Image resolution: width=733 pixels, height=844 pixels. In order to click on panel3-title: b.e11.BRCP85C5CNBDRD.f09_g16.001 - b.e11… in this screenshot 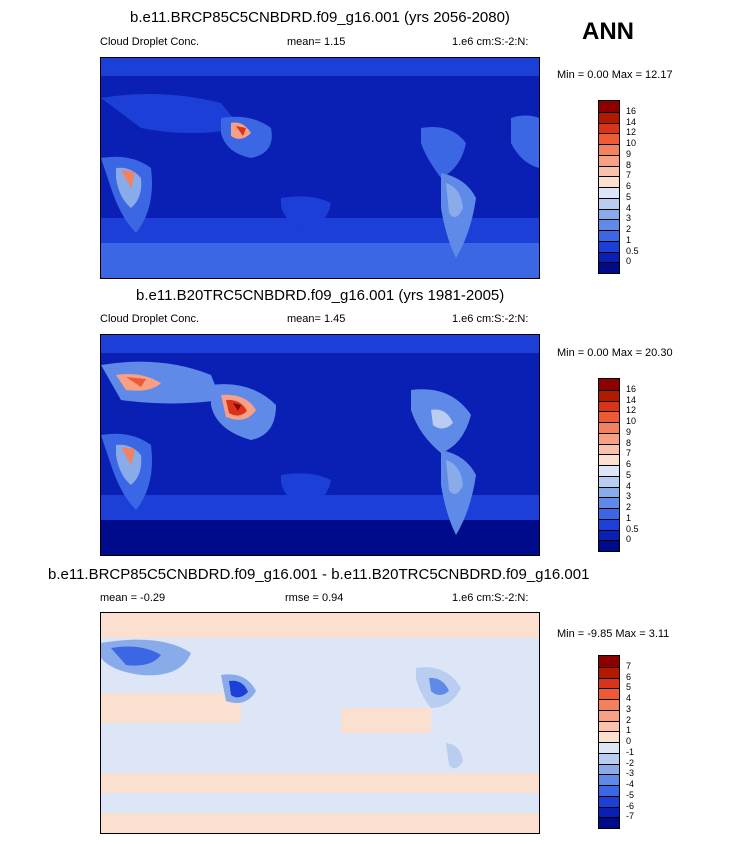, I will do `click(319, 574)`.